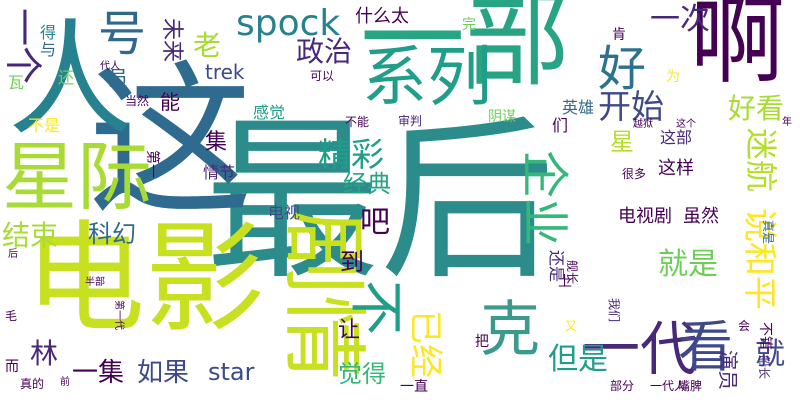  I want to click on cloud-word: 真的, so click(32, 384).